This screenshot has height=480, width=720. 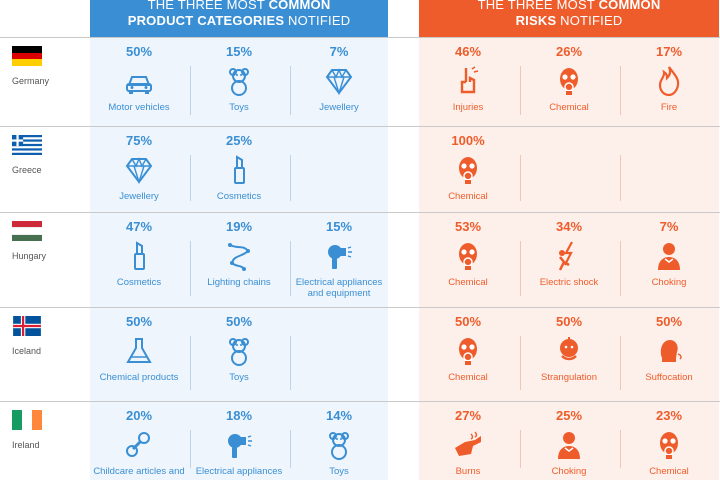 What do you see at coordinates (239, 282) in the screenshot?
I see `category-label: Lighting chains` at bounding box center [239, 282].